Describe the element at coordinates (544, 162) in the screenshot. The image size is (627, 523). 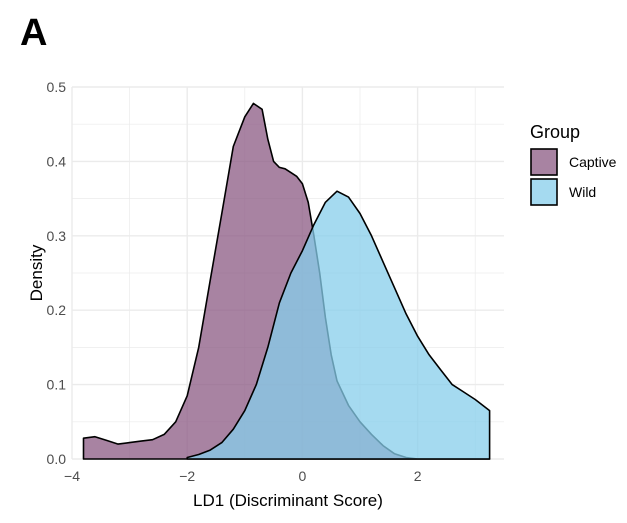
I see `legend-swatch-captive` at that location.